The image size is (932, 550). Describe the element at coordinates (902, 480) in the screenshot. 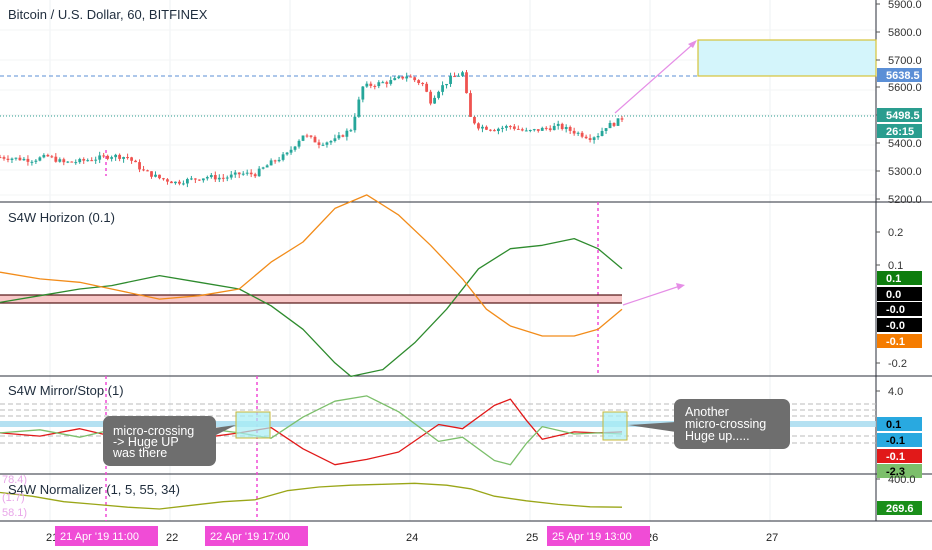

I see `tick-label: 400.0` at that location.